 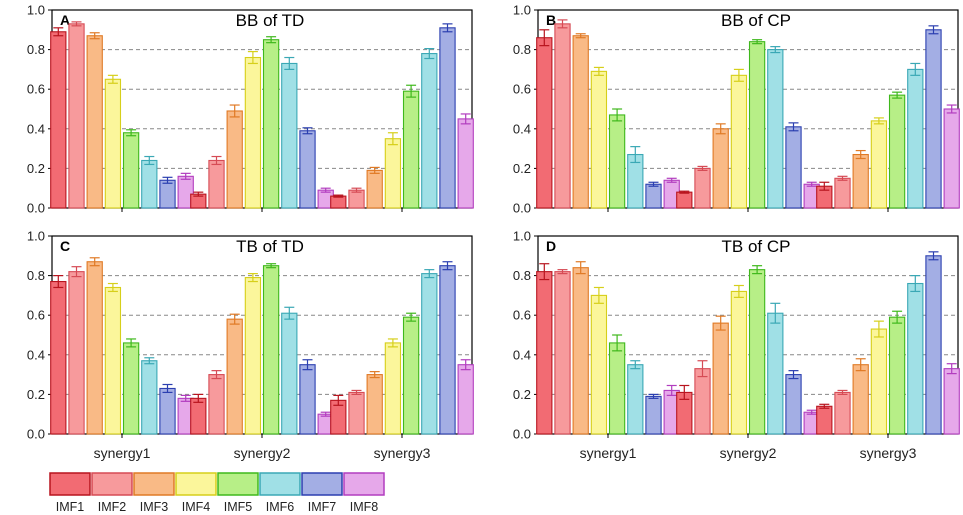 What do you see at coordinates (70, 507) in the screenshot?
I see `legend-label-imf1: IMF1` at bounding box center [70, 507].